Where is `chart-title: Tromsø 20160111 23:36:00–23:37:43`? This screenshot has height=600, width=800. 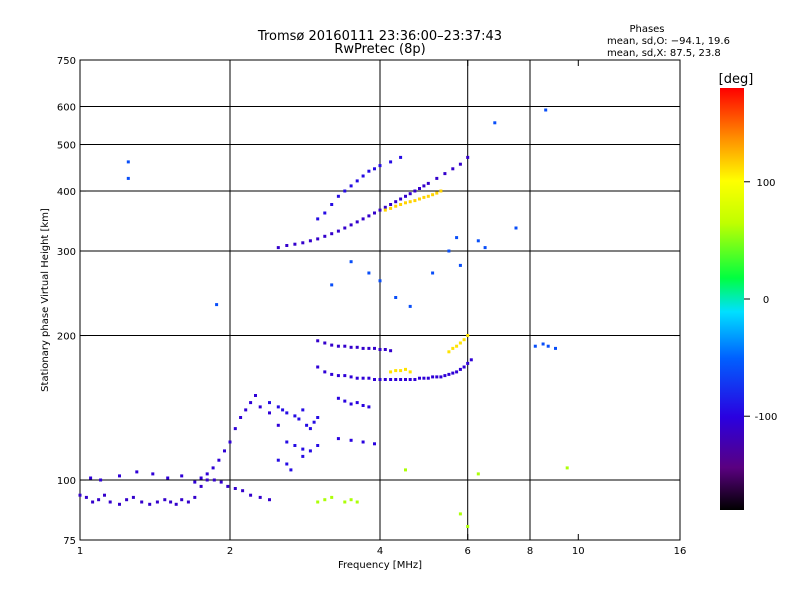 chart-title: Tromsø 20160111 23:36:00–23:37:43 is located at coordinates (379, 36).